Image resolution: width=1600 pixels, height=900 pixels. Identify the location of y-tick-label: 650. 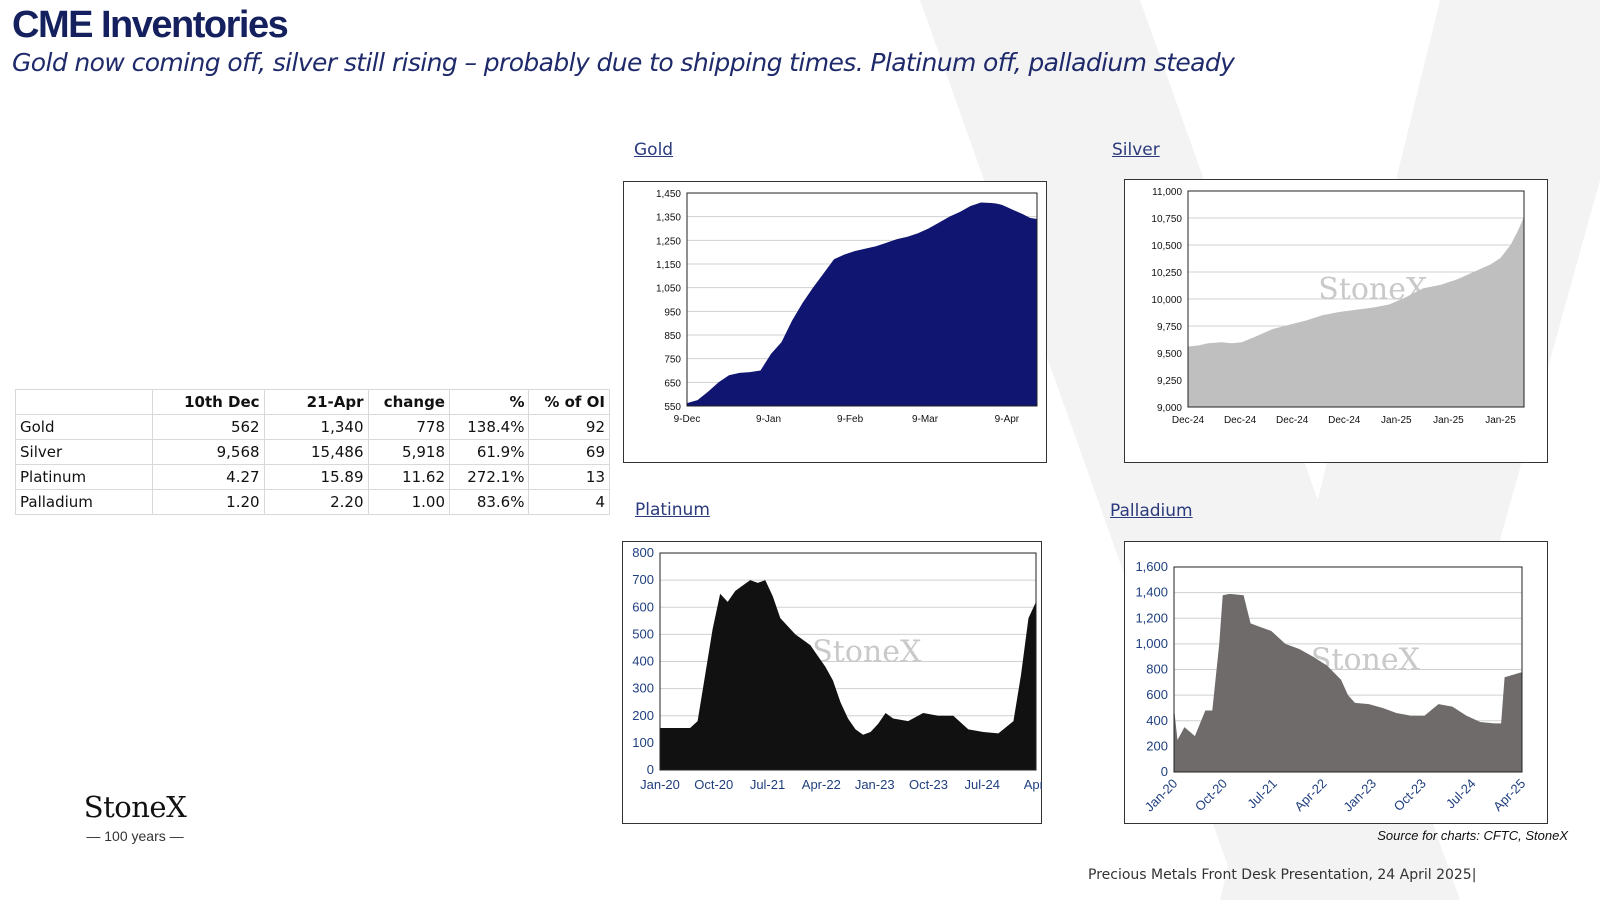
(672, 383).